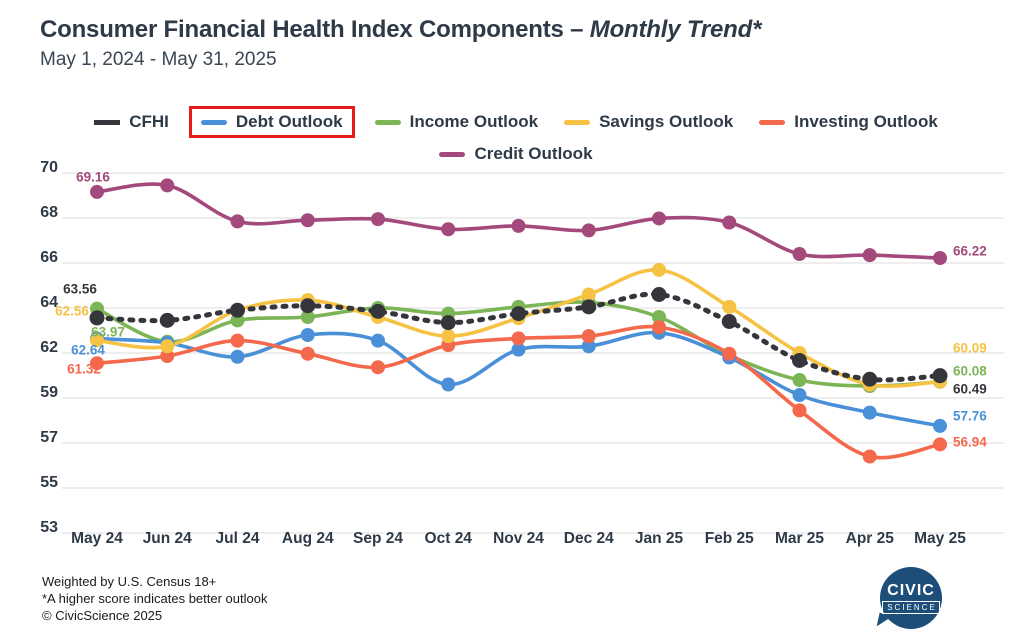 This screenshot has height=641, width=1032. What do you see at coordinates (518, 221) in the screenshot?
I see `series-line-credit-outlook` at bounding box center [518, 221].